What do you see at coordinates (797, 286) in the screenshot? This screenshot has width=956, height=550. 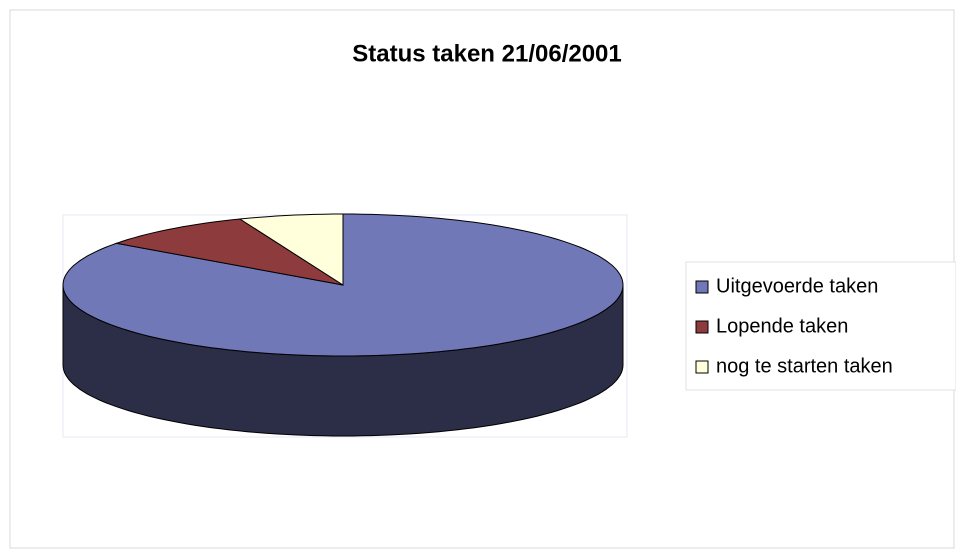 I see `legend-label: Uitgevoerde taken` at bounding box center [797, 286].